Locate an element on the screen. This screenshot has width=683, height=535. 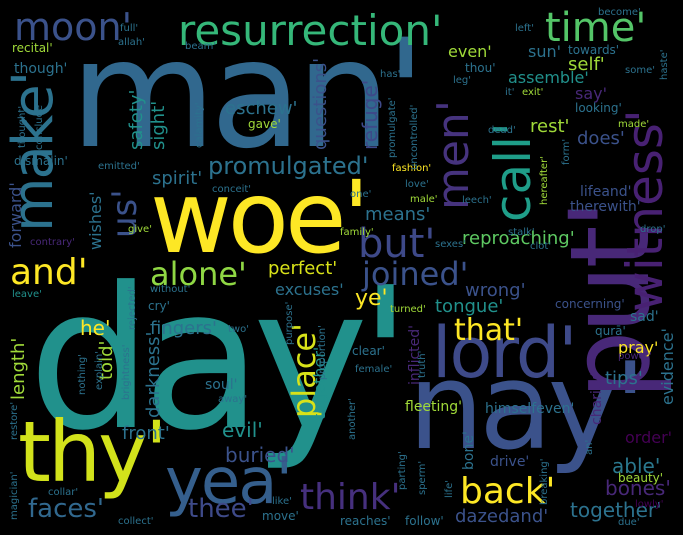
word-bones: bones' is located at coordinates (638, 488).